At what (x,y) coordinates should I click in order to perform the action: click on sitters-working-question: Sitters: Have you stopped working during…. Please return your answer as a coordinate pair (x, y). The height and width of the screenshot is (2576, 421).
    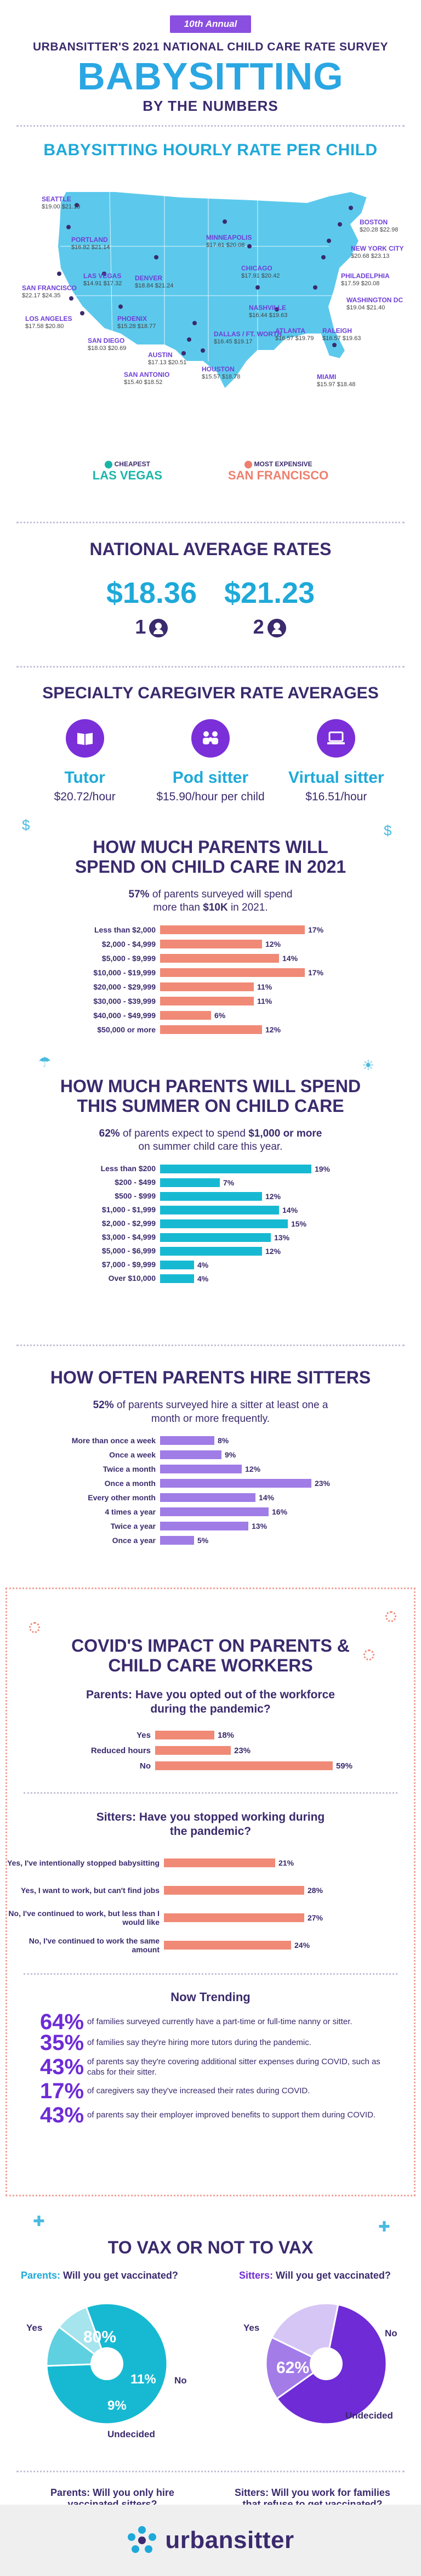
    Looking at the image, I should click on (210, 1824).